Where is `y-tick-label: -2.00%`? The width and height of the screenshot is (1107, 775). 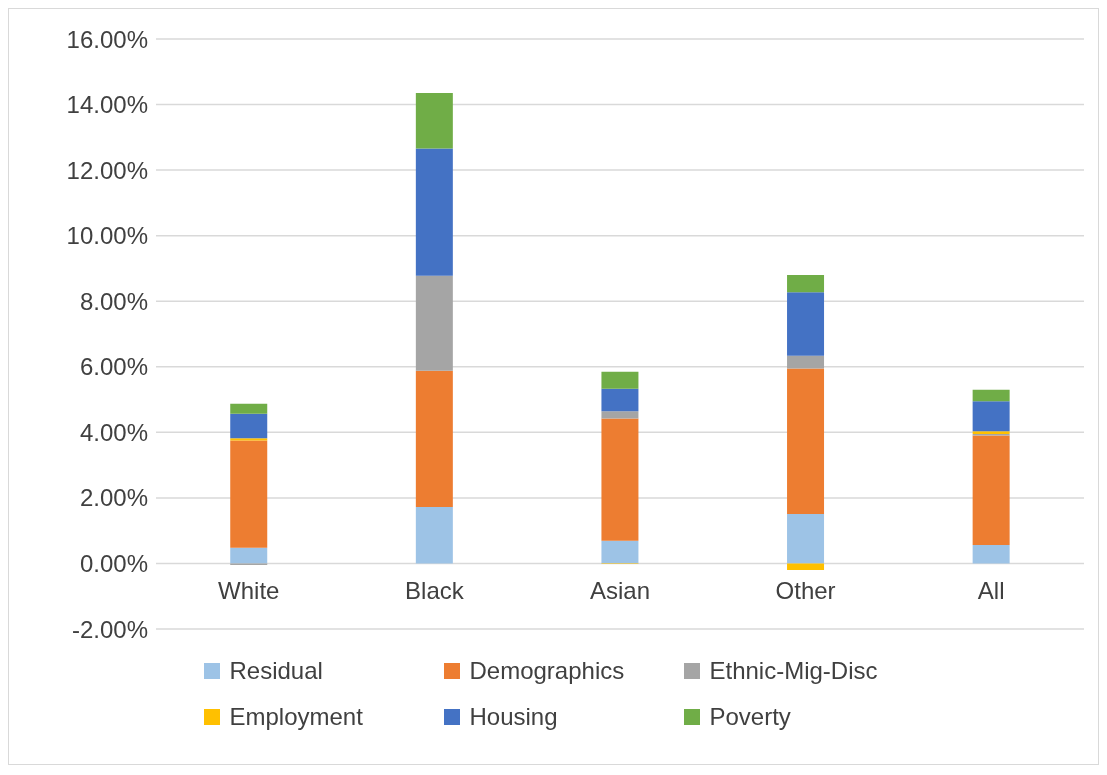 y-tick-label: -2.00% is located at coordinates (109, 629).